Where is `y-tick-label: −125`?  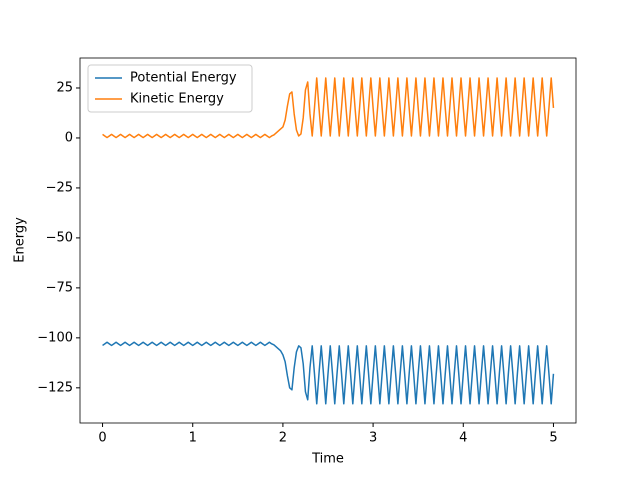 y-tick-label: −125 is located at coordinates (55, 387).